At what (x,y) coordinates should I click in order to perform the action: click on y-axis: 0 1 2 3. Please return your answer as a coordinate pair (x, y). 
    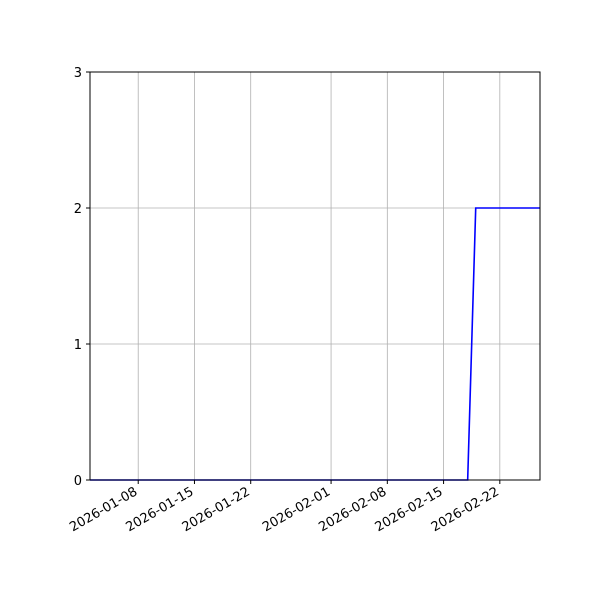
    Looking at the image, I should click on (82, 277).